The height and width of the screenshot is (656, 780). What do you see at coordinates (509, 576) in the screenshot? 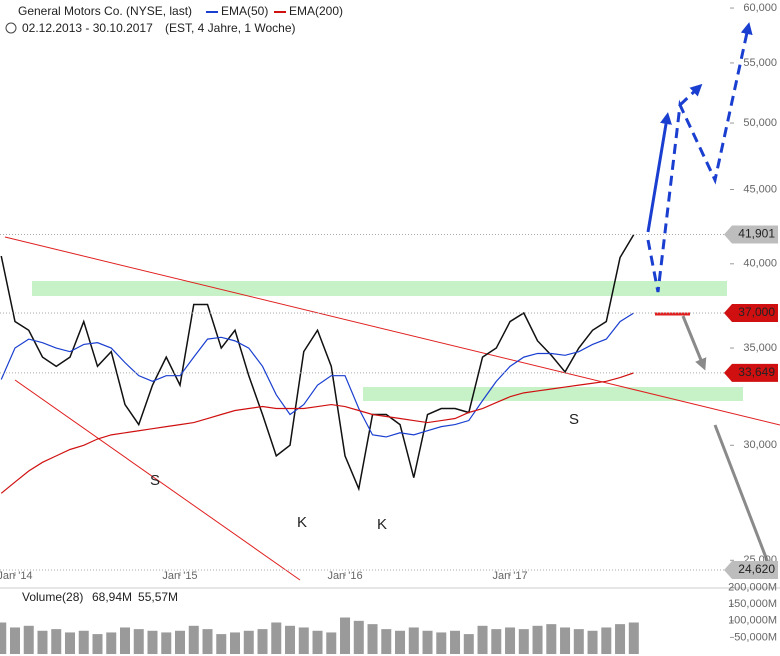
I see `x-tick-label: Jan '17` at bounding box center [509, 576].